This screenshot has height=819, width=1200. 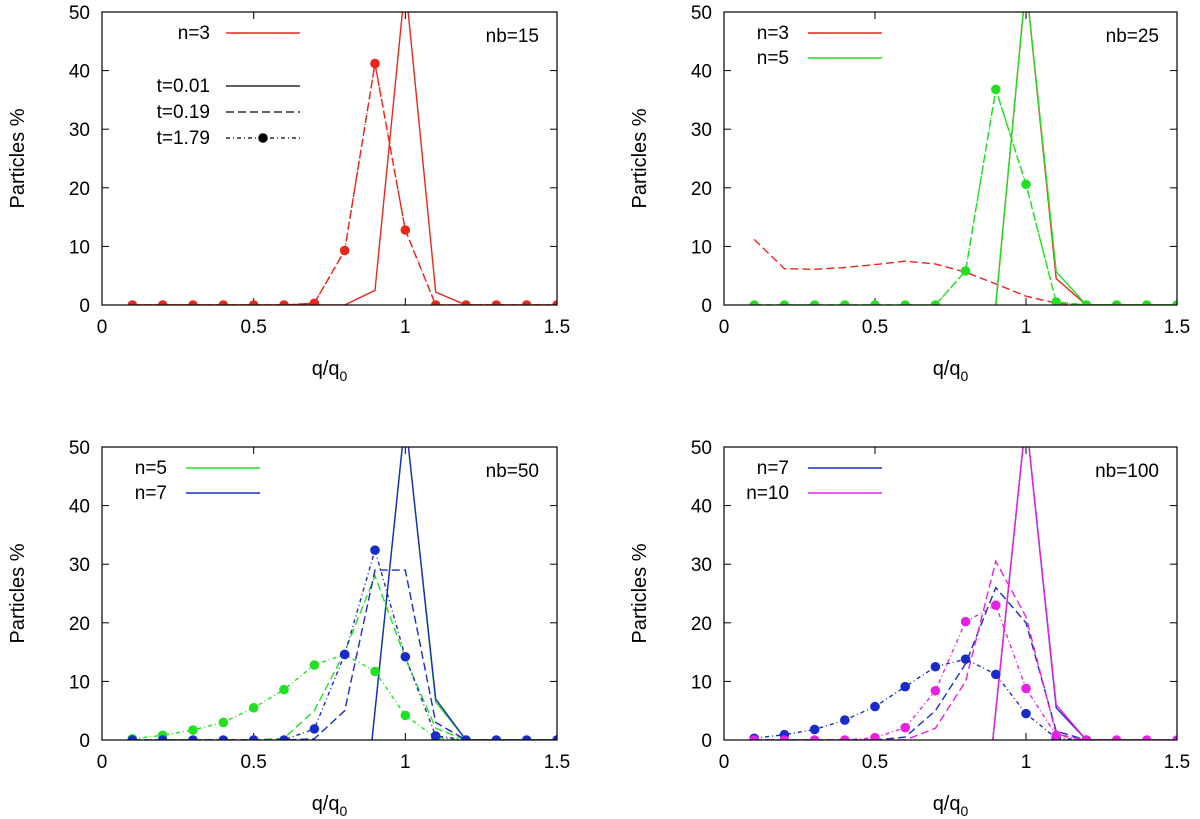 What do you see at coordinates (1132, 36) in the screenshot?
I see `panel-annotation: nb=25` at bounding box center [1132, 36].